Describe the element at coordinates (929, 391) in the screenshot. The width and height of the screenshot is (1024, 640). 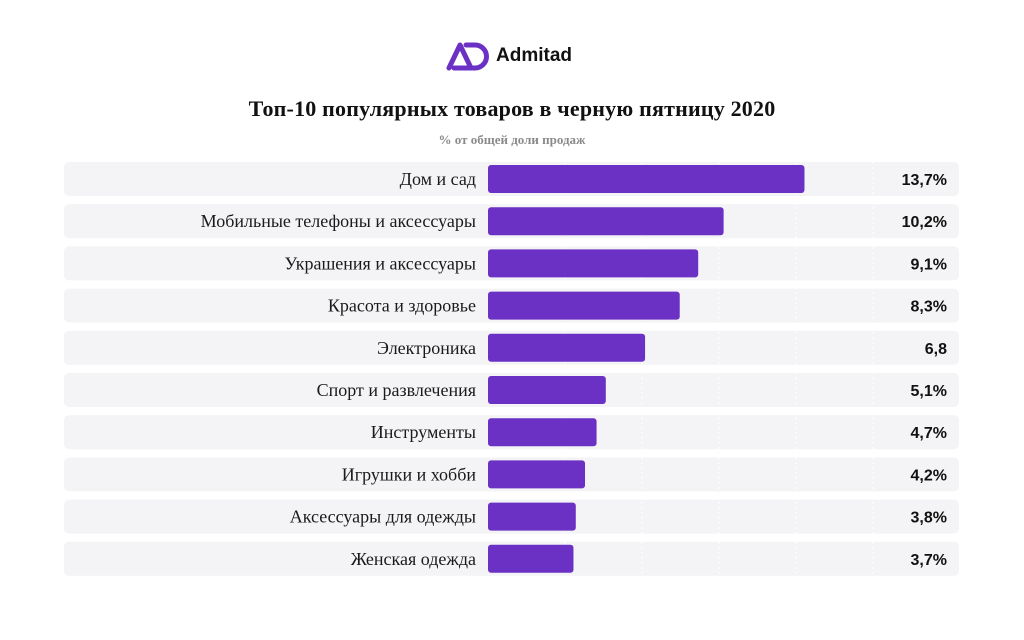
I see `value-label: 5,1%` at that location.